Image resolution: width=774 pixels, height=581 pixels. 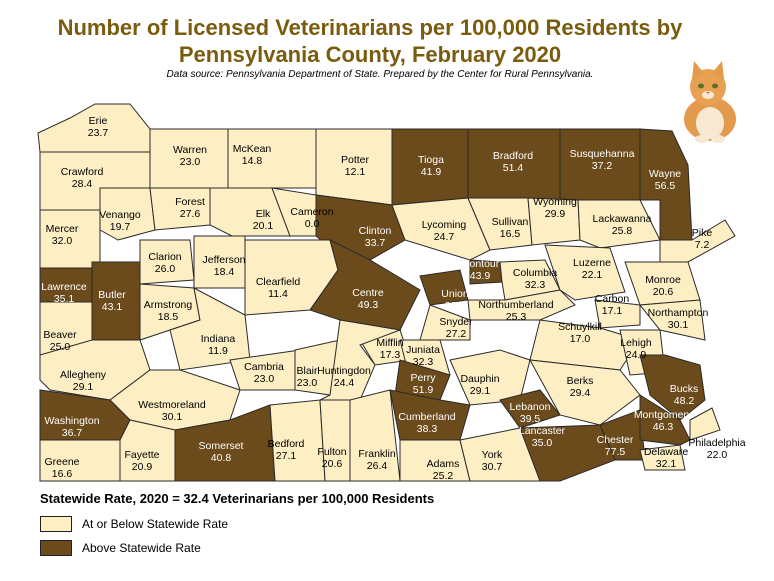 What do you see at coordinates (172, 411) in the screenshot?
I see `county-label-westmoreland: Westmoreland 30.1` at bounding box center [172, 411].